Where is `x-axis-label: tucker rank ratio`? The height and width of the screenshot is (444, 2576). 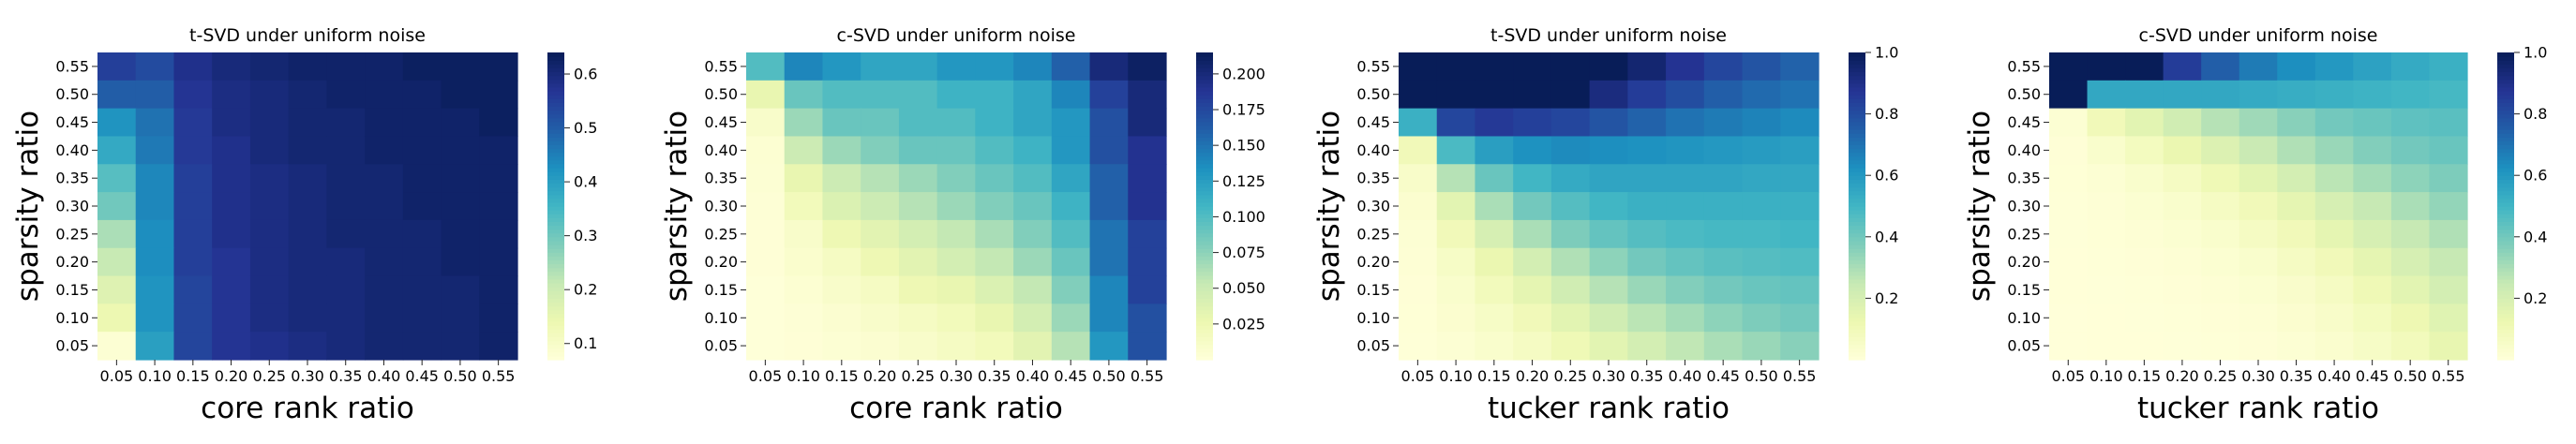 x-axis-label: tucker rank ratio is located at coordinates (2258, 408).